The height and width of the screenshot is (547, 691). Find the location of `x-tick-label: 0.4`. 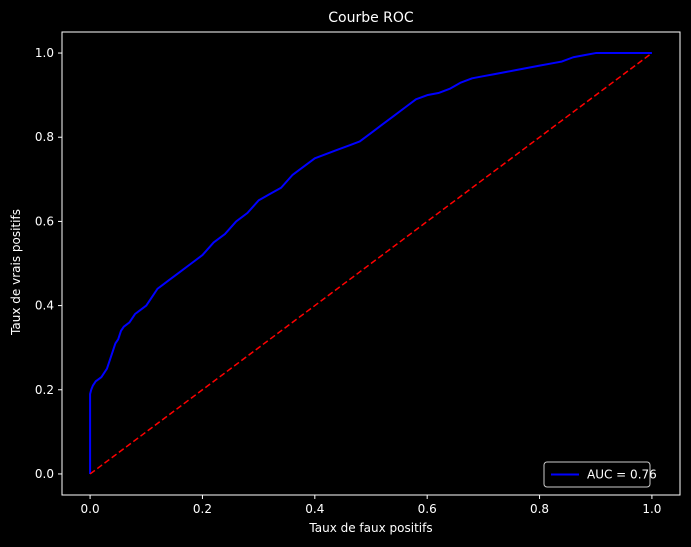

x-tick-label: 0.4 is located at coordinates (314, 509).